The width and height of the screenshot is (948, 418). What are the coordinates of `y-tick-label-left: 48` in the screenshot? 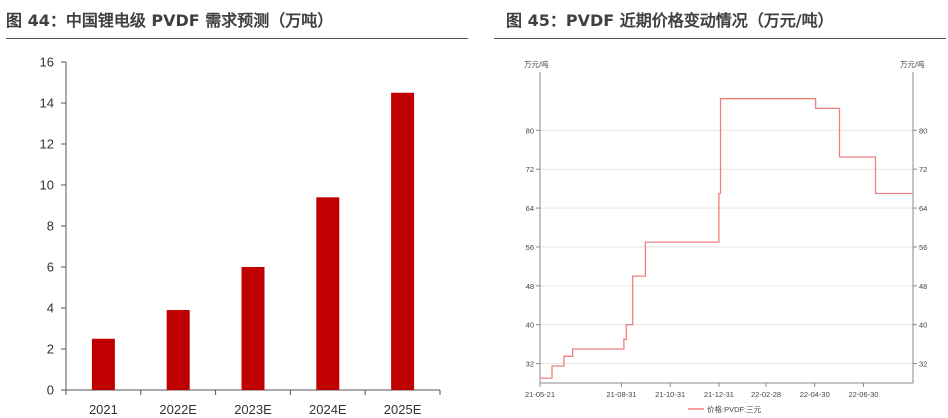 It's located at (530, 286).